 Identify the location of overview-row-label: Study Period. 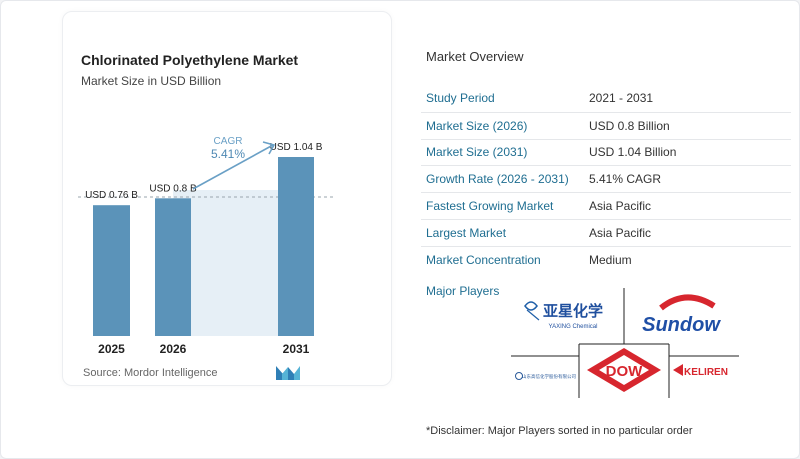
(460, 98).